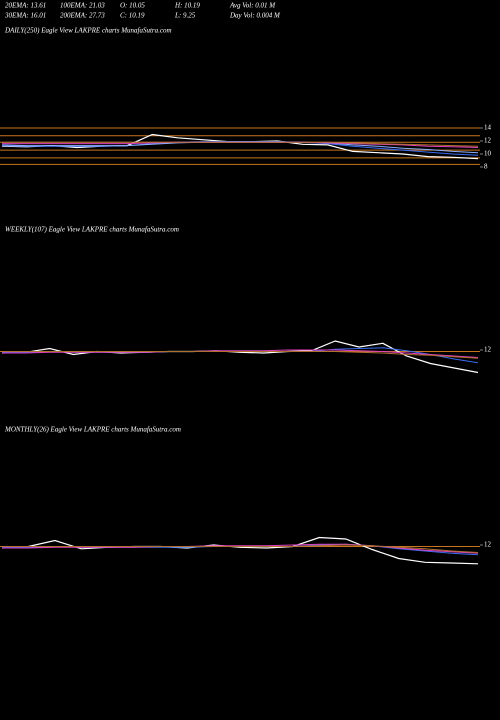 This screenshot has width=500, height=720. I want to click on header-stat: 100EMA: 21.03, so click(82, 6).